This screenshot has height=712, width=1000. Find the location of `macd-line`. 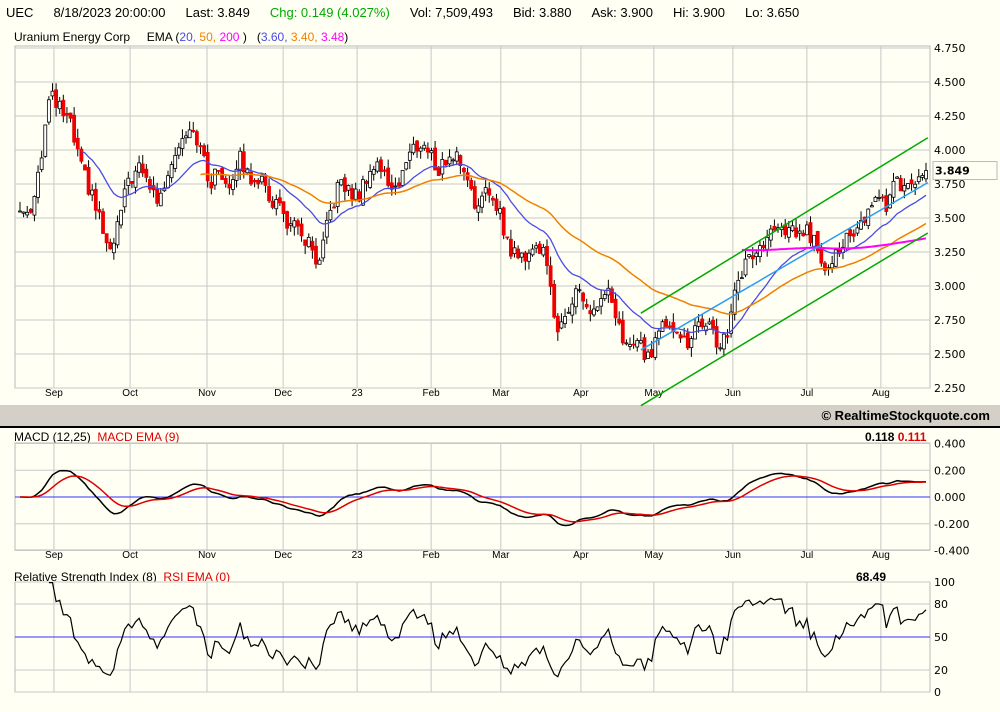

macd-line is located at coordinates (473, 498).